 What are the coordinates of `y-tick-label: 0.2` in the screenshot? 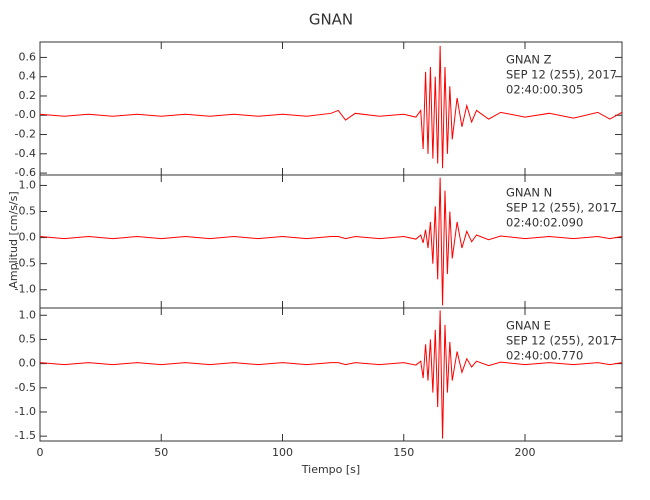 It's located at (28, 95).